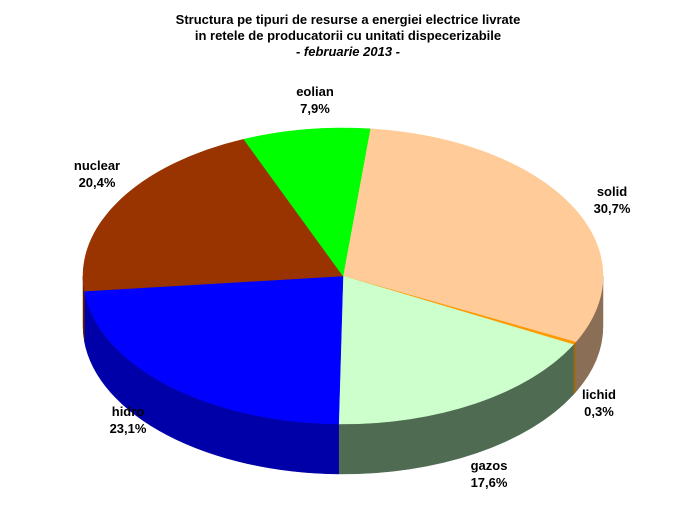 The height and width of the screenshot is (508, 696). I want to click on pie-side-lichid, so click(574, 368).